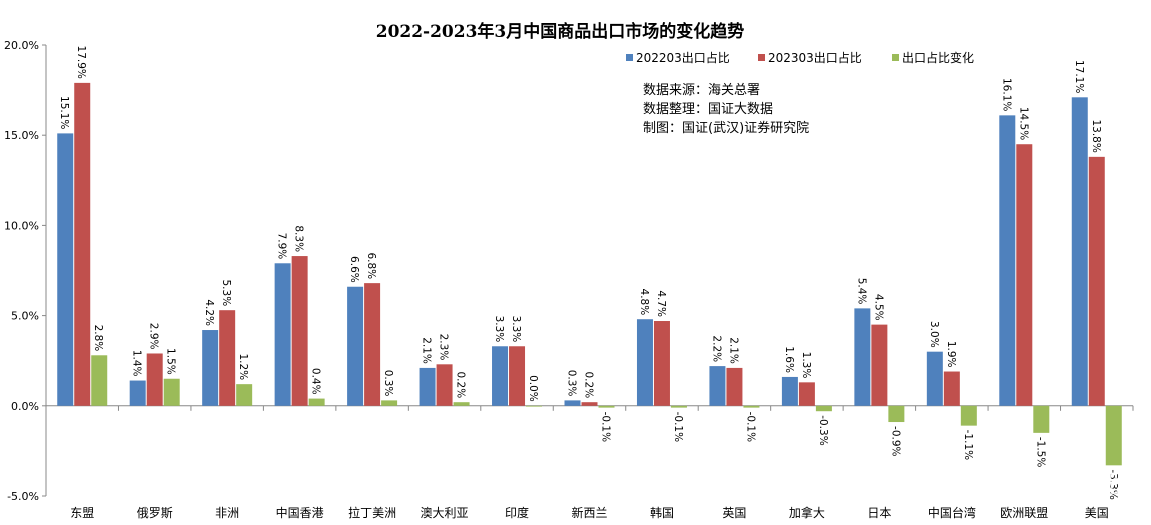 Image resolution: width=1151 pixels, height=525 pixels. What do you see at coordinates (938, 57) in the screenshot?
I see `legend-label: 出口占比变化` at bounding box center [938, 57].